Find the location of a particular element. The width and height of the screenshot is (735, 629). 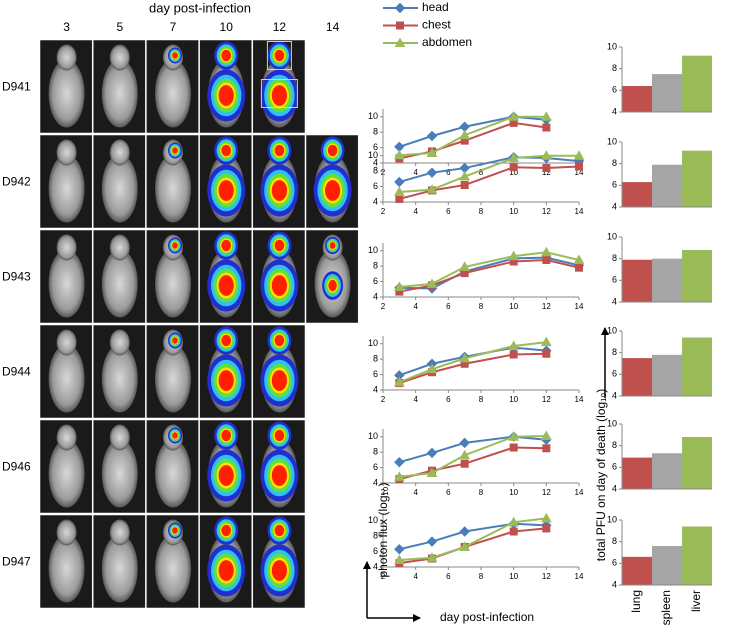

animal-label: D943 is located at coordinates (16, 277).